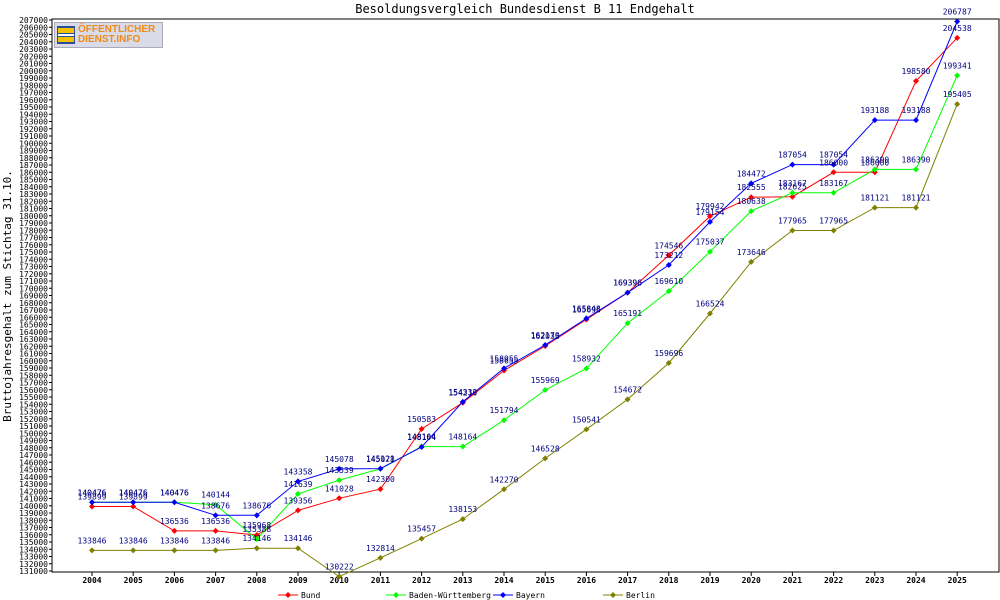 This screenshot has height=600, width=1000. I want to click on y-tick-label: 179000, so click(33, 223).